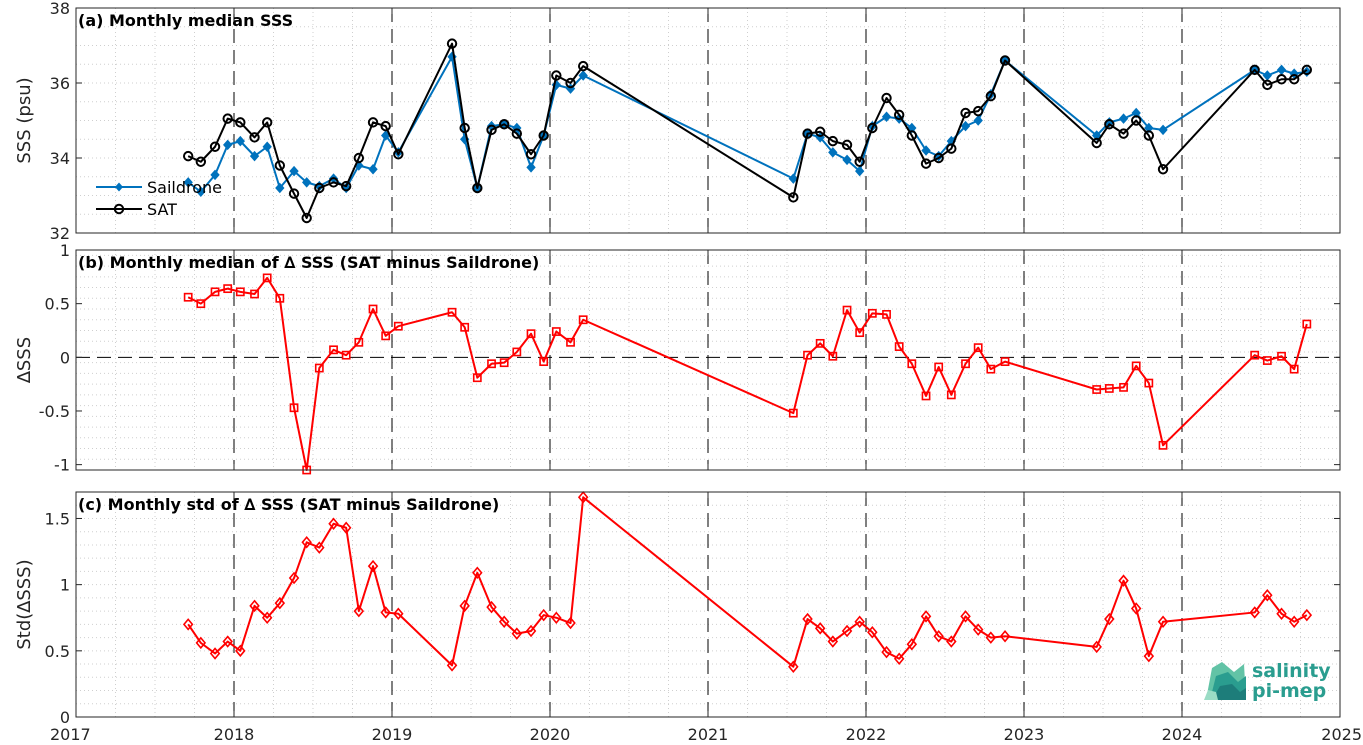 This screenshot has height=745, width=1363. What do you see at coordinates (392, 734) in the screenshot?
I see `x-tick-label: 2019` at bounding box center [392, 734].